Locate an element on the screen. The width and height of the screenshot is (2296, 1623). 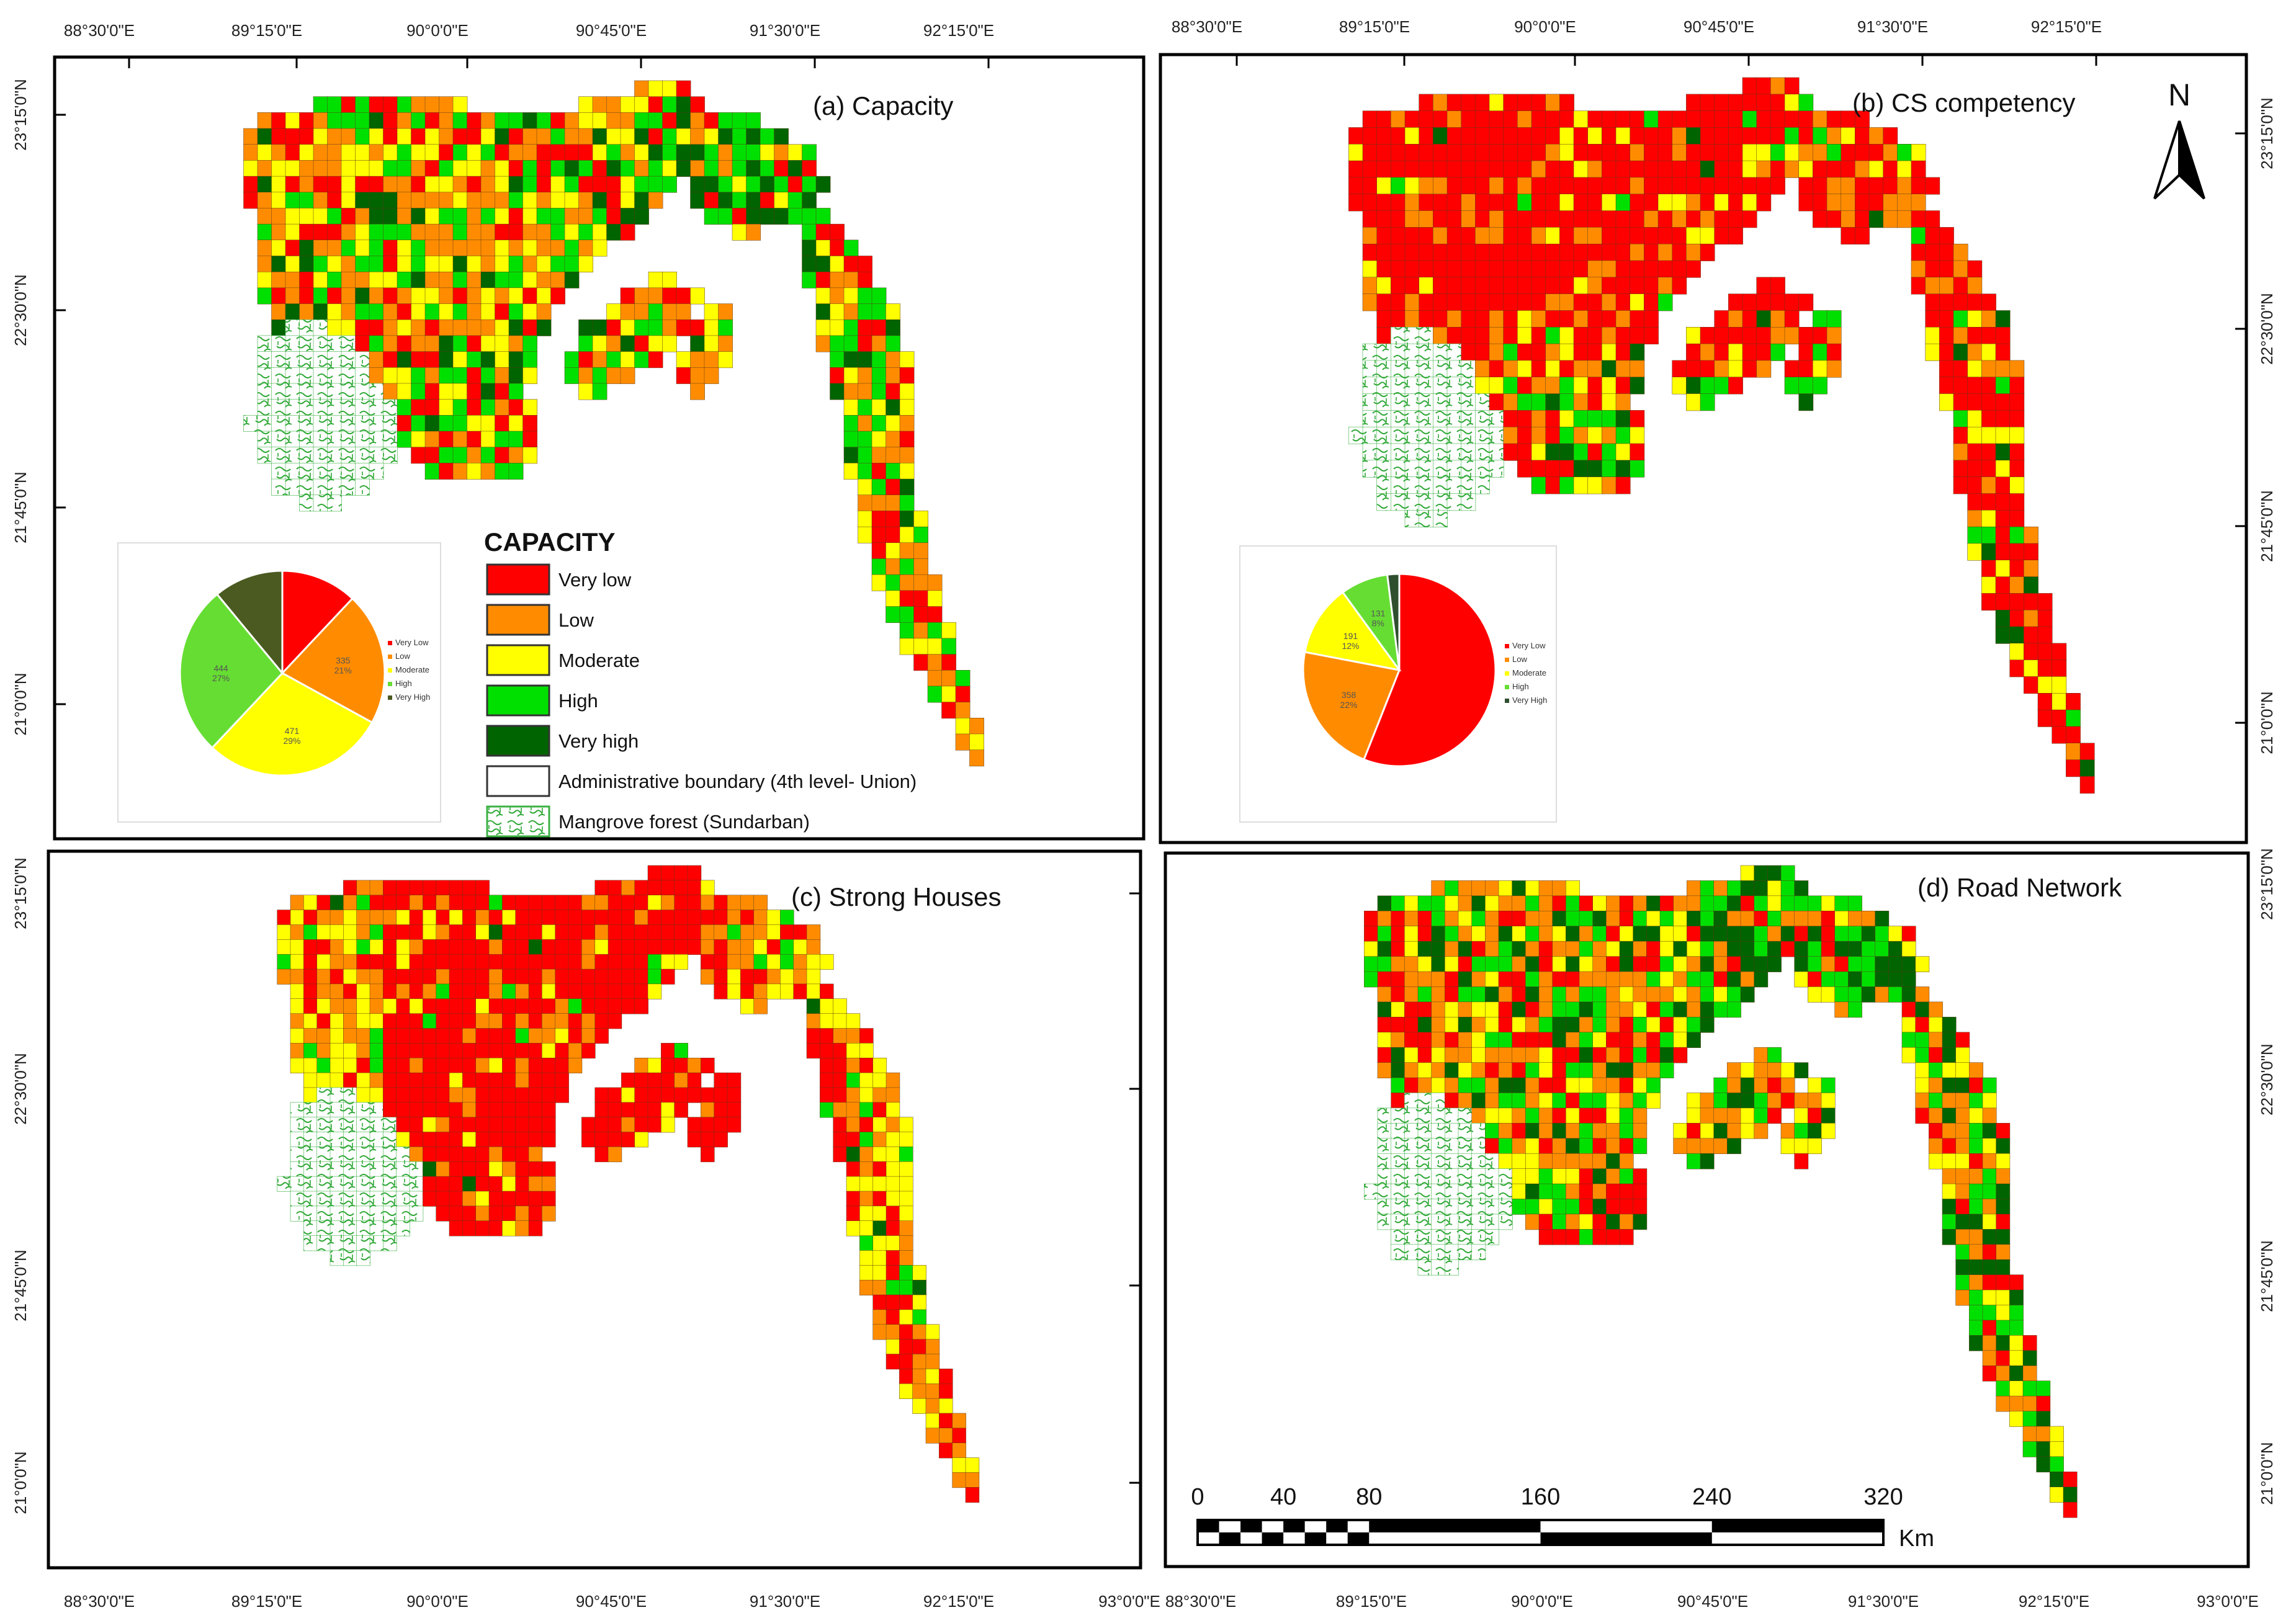
pie-data-label: 27% is located at coordinates (221, 678).